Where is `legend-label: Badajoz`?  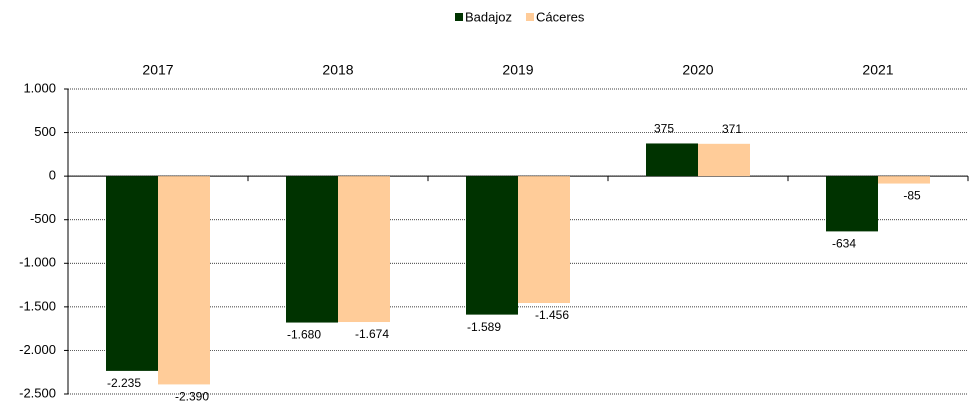 legend-label: Badajoz is located at coordinates (488, 16).